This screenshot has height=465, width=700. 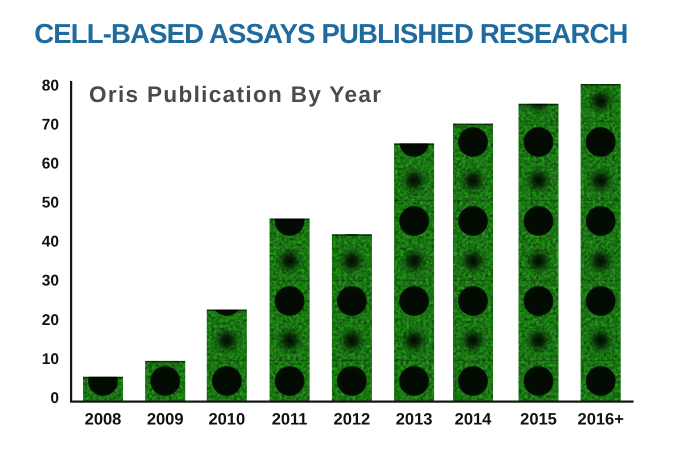 What do you see at coordinates (50, 359) in the screenshot?
I see `svg-text: 10` at bounding box center [50, 359].